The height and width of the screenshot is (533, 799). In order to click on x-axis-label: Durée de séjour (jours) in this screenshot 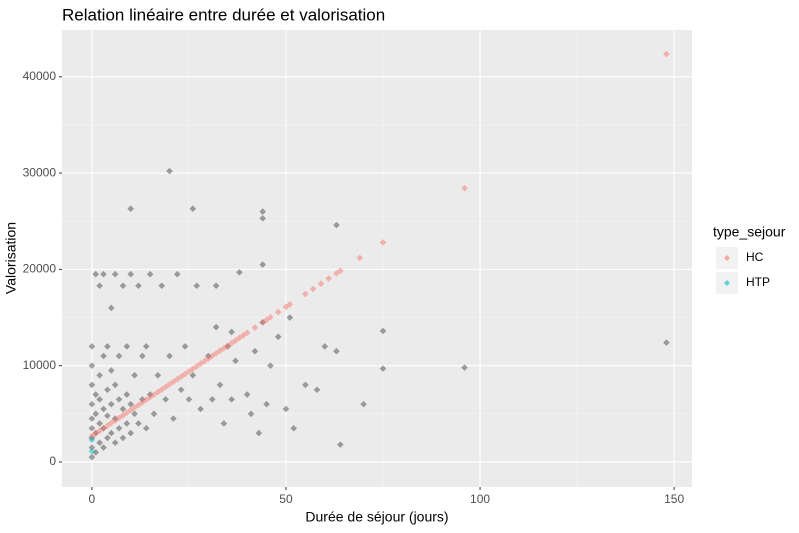, I will do `click(376, 517)`.